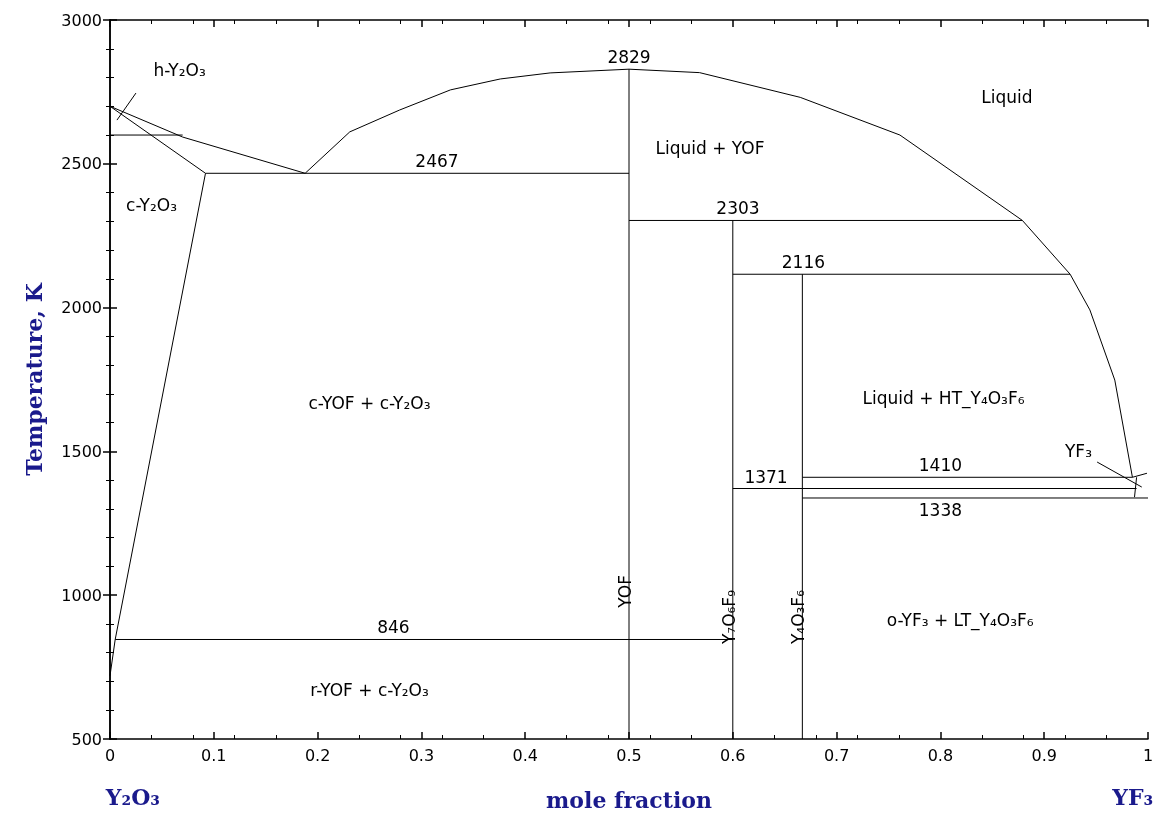  Describe the element at coordinates (1044, 755) in the screenshot. I see `x-tick-label: 0.9` at that location.